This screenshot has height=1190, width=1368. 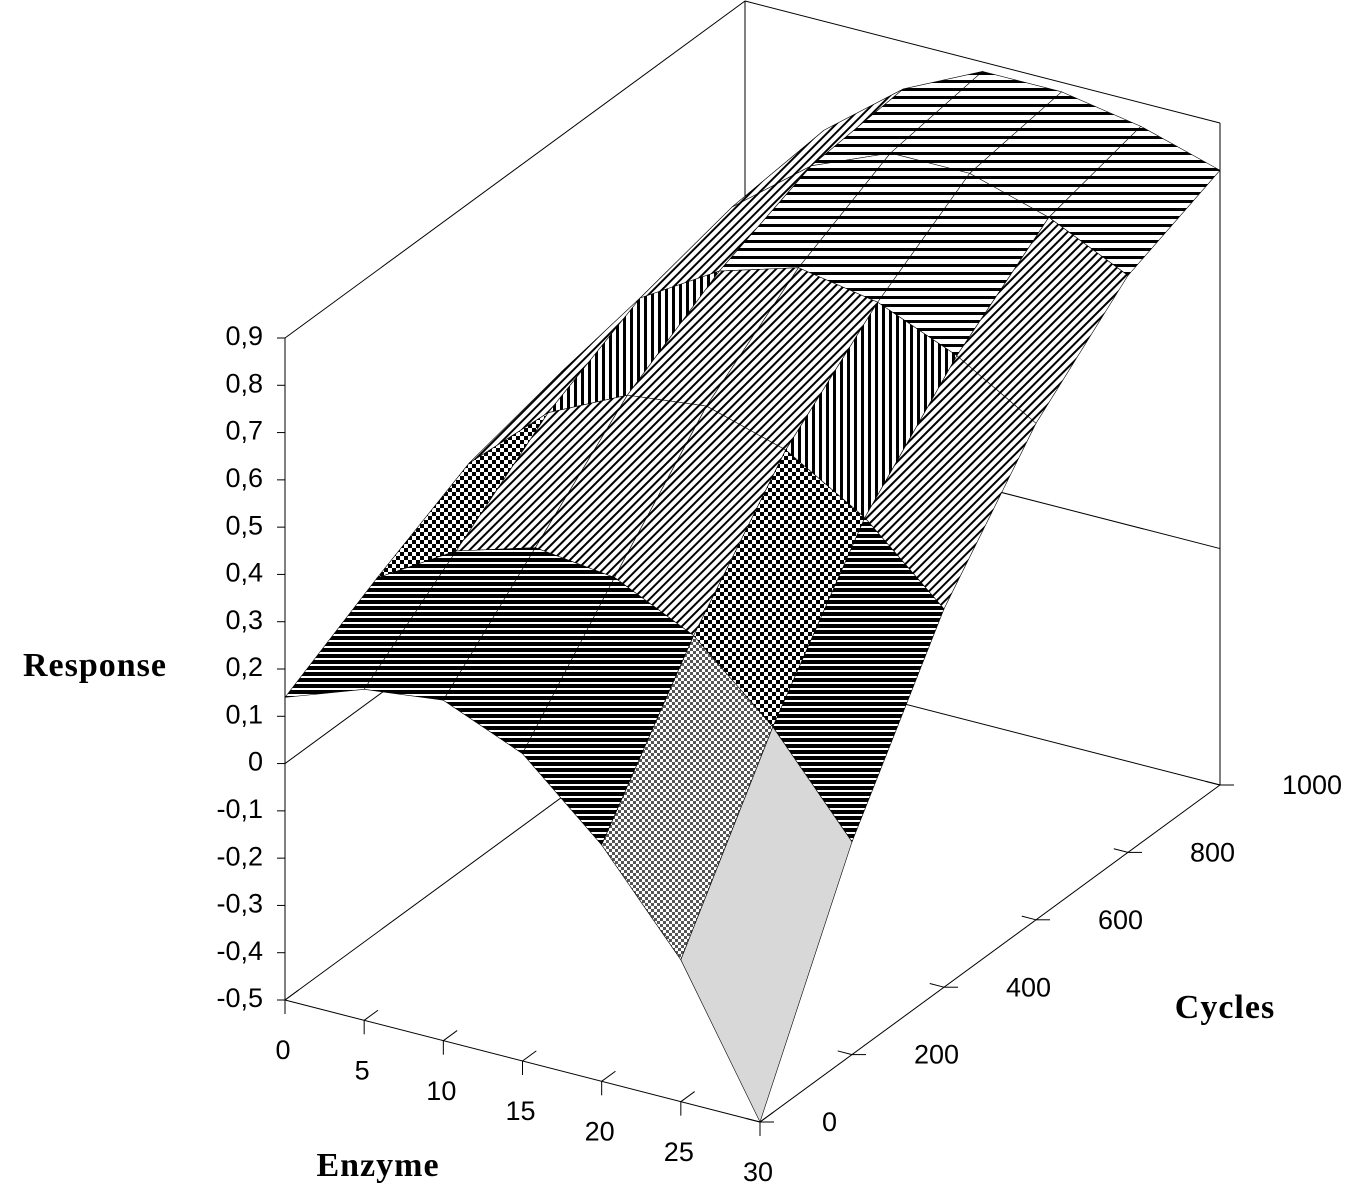 What do you see at coordinates (829, 1122) in the screenshot?
I see `y-tick-label: 0` at bounding box center [829, 1122].